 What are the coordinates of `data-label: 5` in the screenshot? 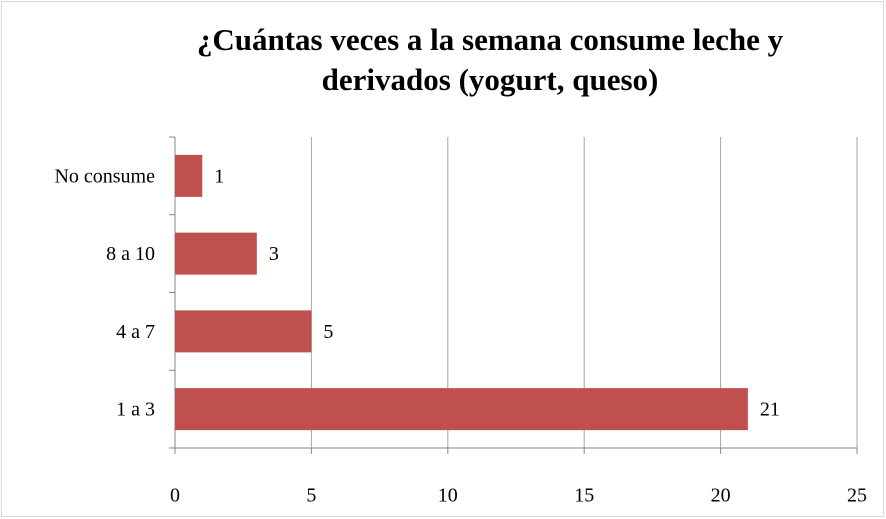 It's located at (328, 332).